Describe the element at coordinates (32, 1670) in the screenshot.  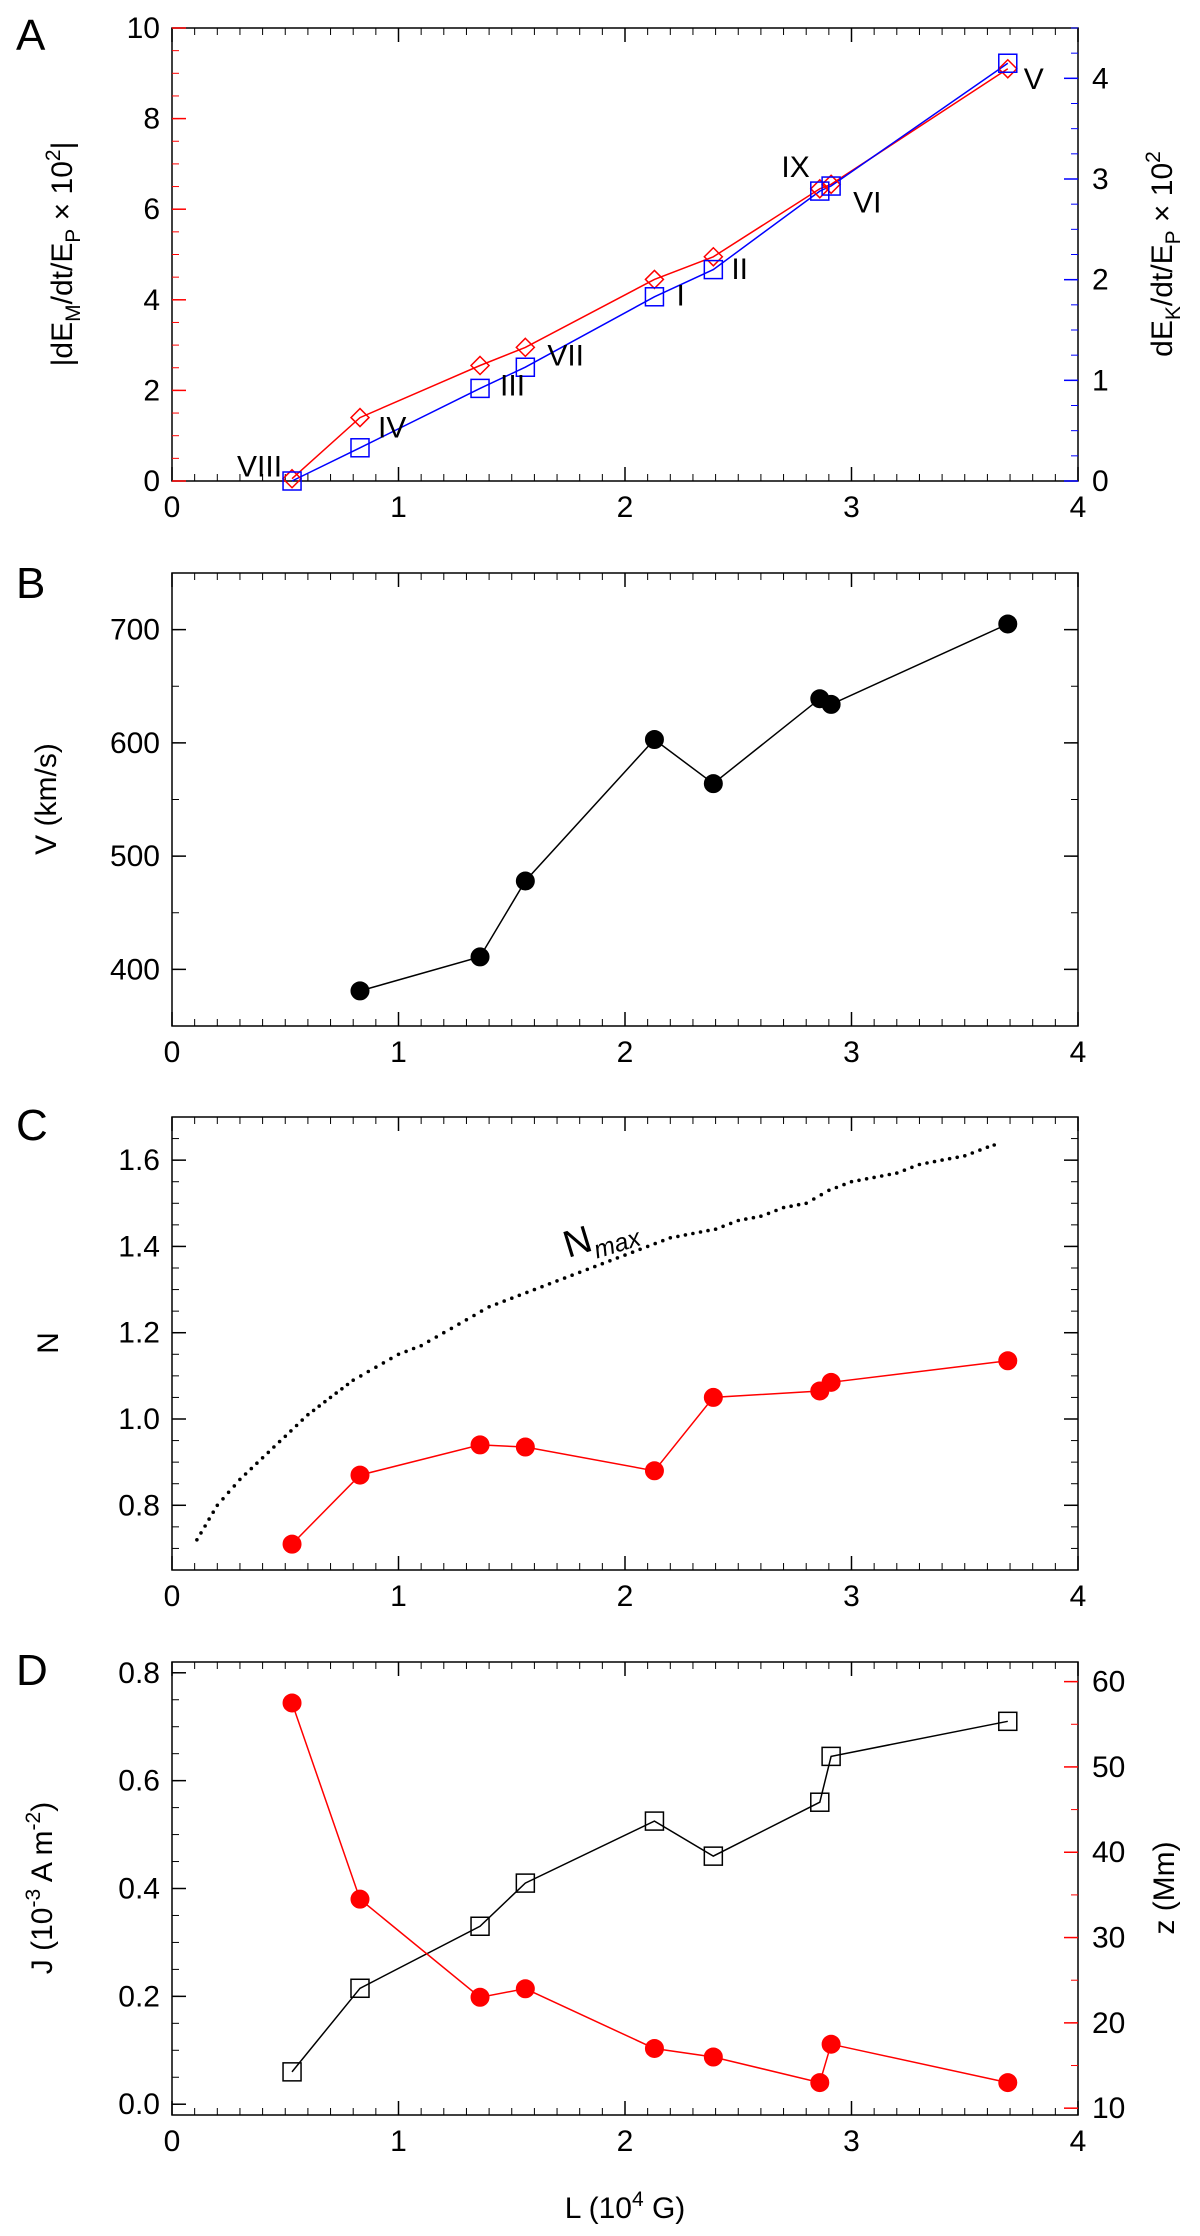
I see `panel-letter-d: D` at that location.